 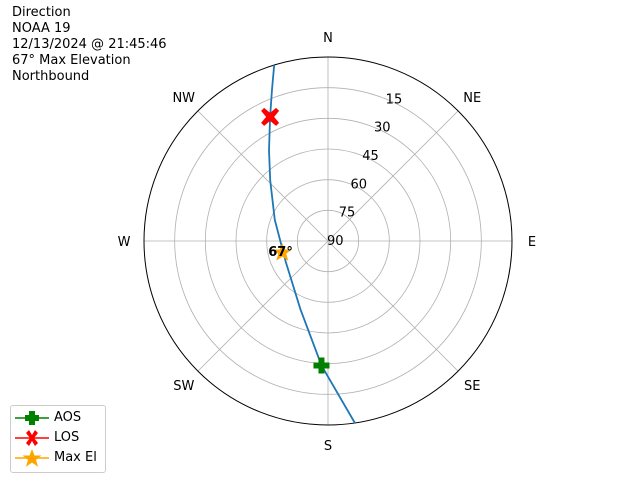 What do you see at coordinates (41, 12) in the screenshot?
I see `title-line: Direction` at bounding box center [41, 12].